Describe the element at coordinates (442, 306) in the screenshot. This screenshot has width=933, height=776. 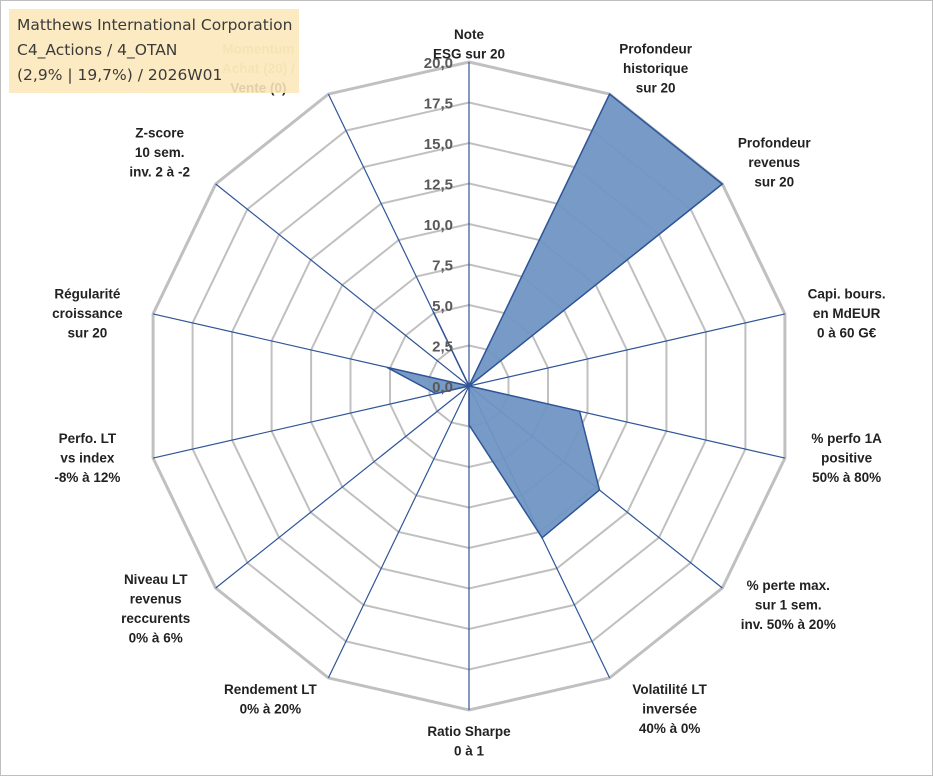
I see `tick-label: 5,0` at that location.